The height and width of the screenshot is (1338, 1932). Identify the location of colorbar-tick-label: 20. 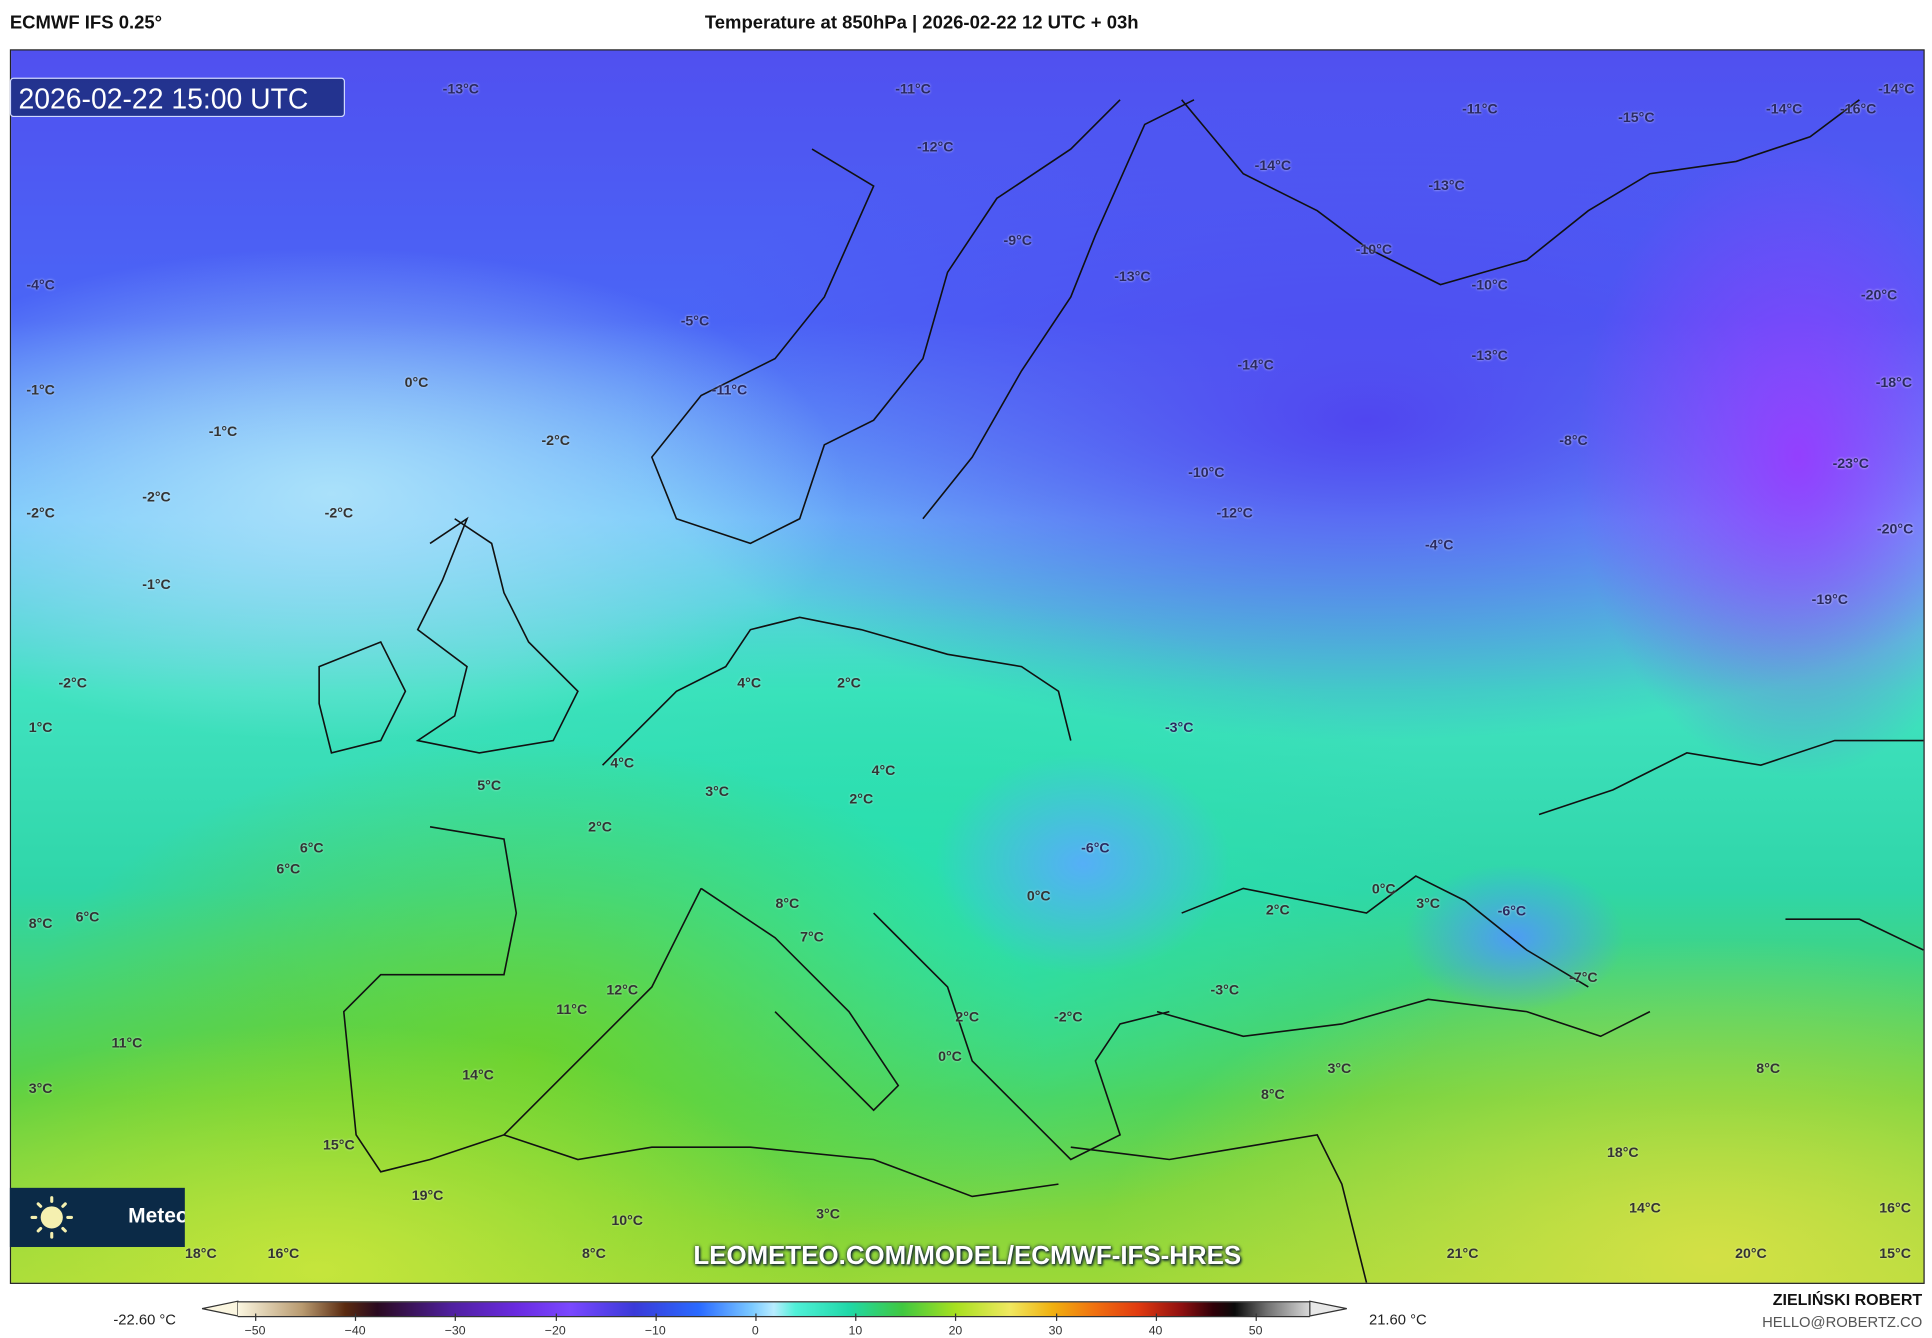
(955, 1331).